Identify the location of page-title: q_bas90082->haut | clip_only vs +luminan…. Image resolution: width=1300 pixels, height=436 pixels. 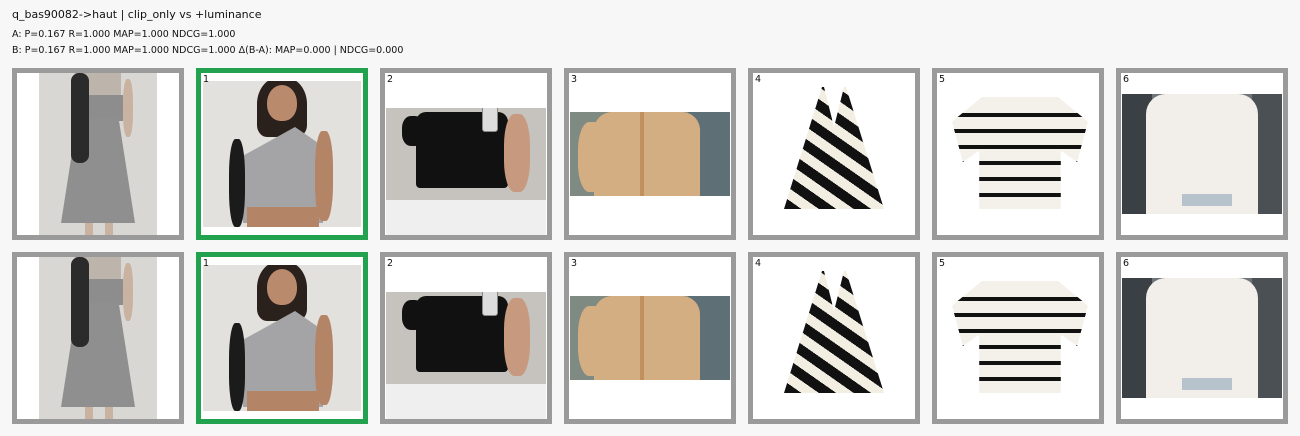
(137, 14).